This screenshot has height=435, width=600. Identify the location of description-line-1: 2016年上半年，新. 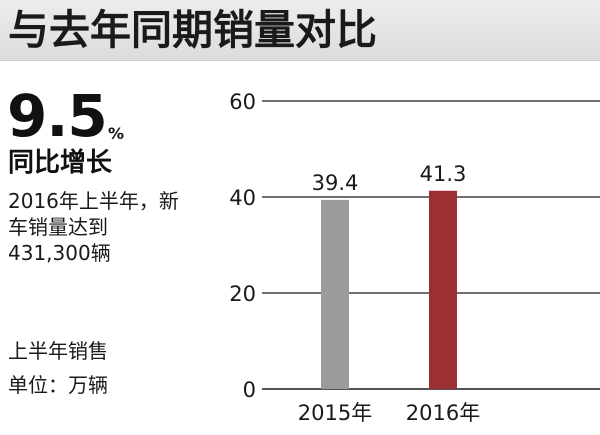
(93, 201).